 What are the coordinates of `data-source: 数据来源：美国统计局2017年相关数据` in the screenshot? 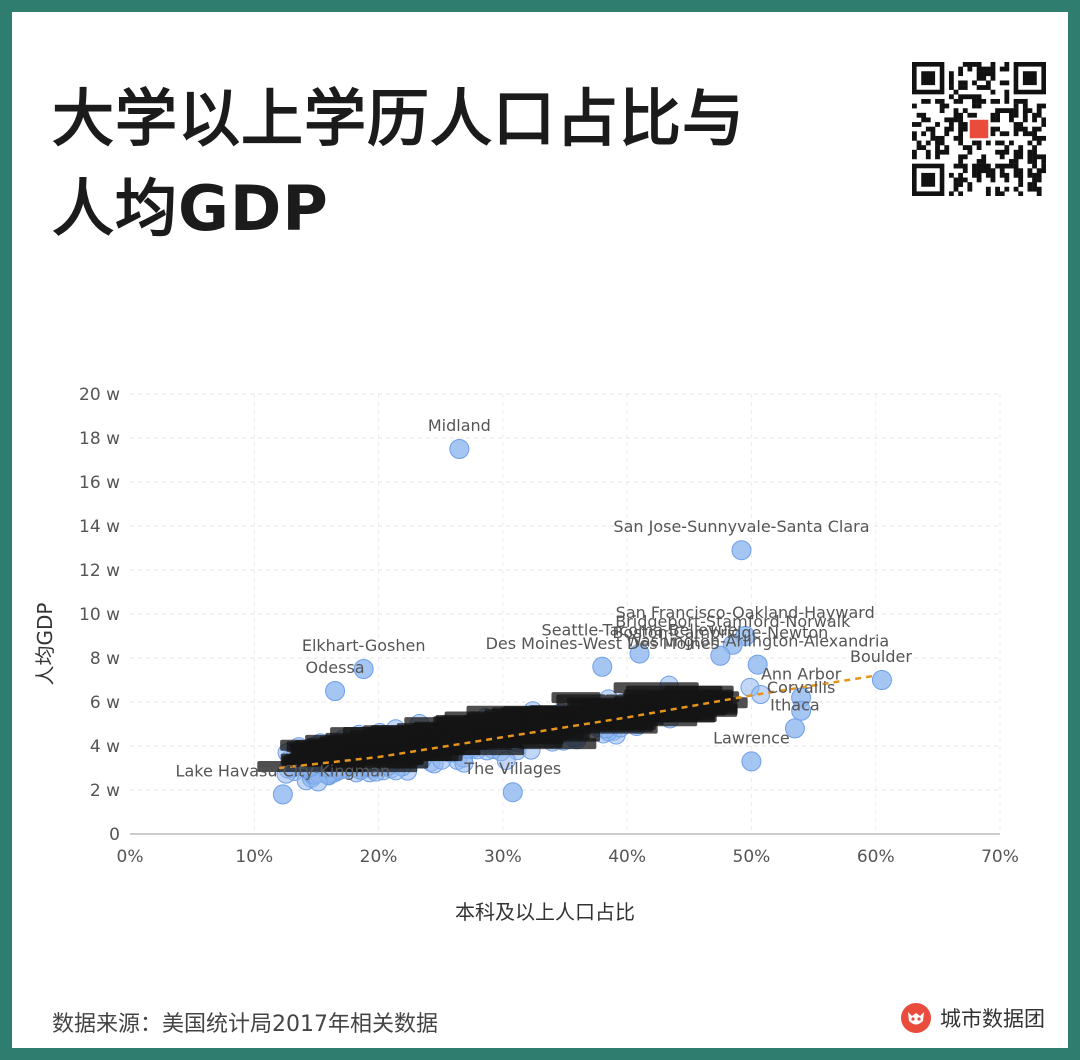 It's located at (245, 1024).